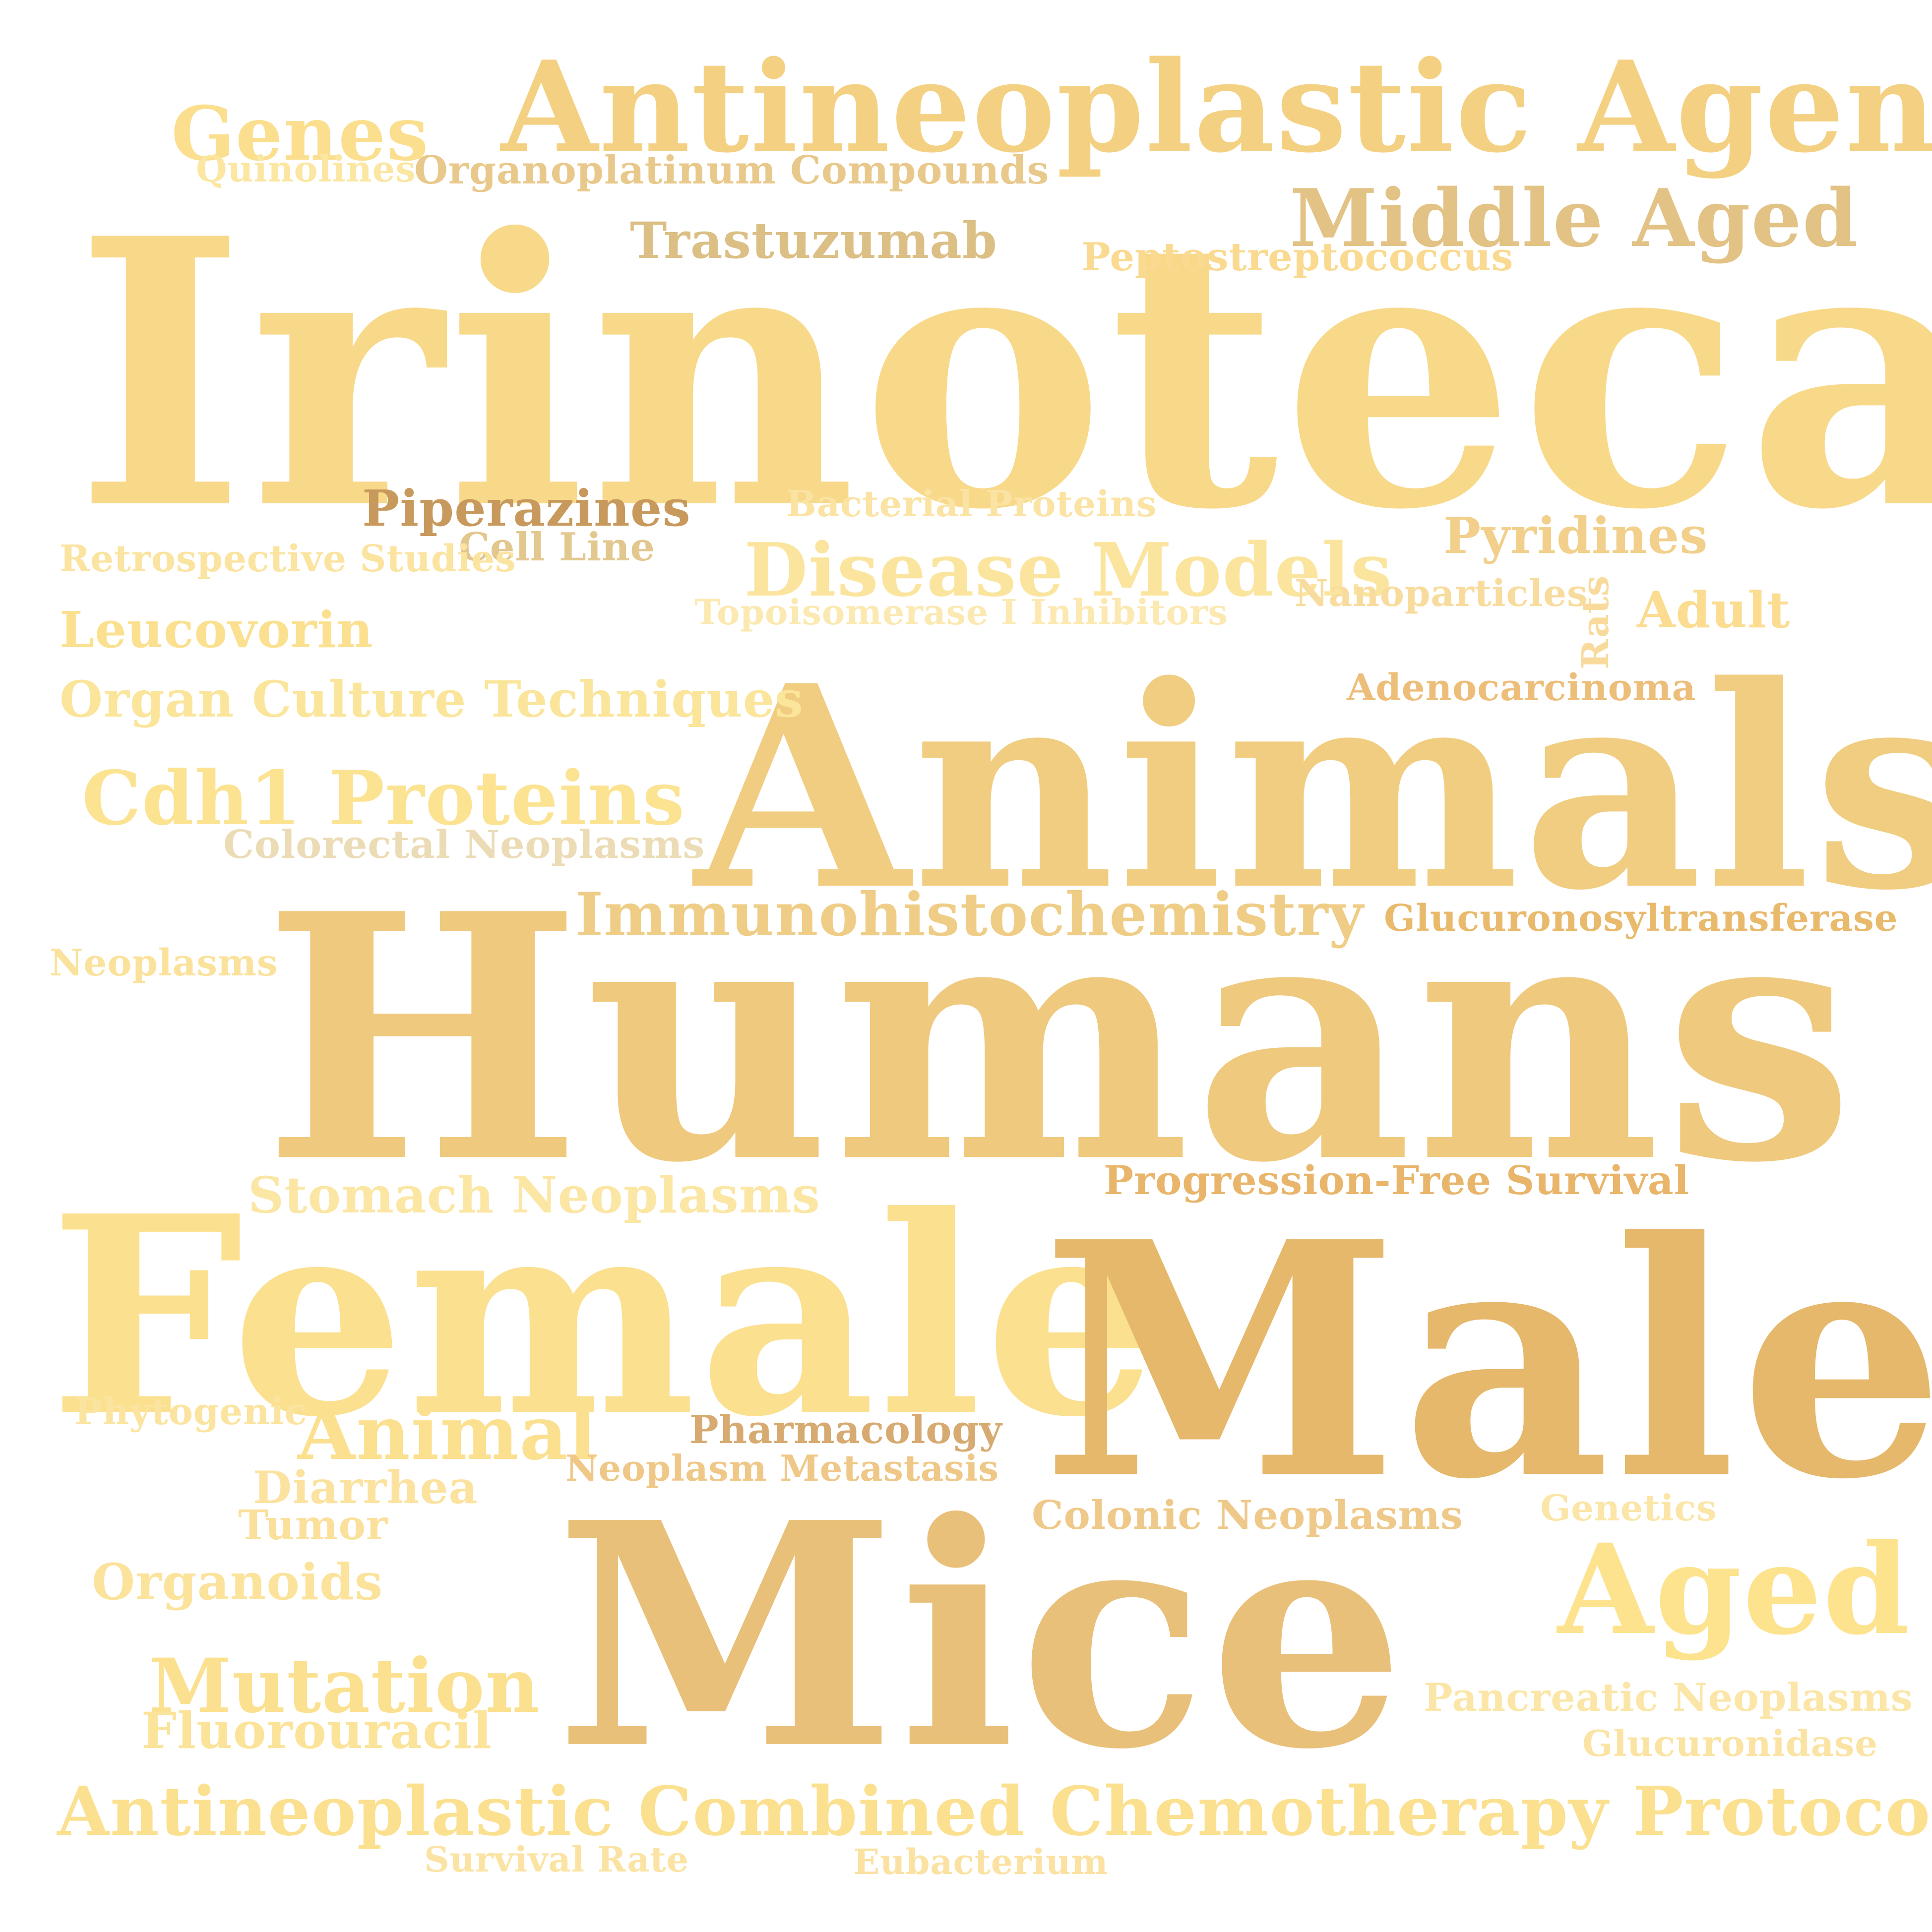 The width and height of the screenshot is (1932, 1932). Describe the element at coordinates (1574, 218) in the screenshot. I see `word-middle-aged: Middle Aged` at that location.